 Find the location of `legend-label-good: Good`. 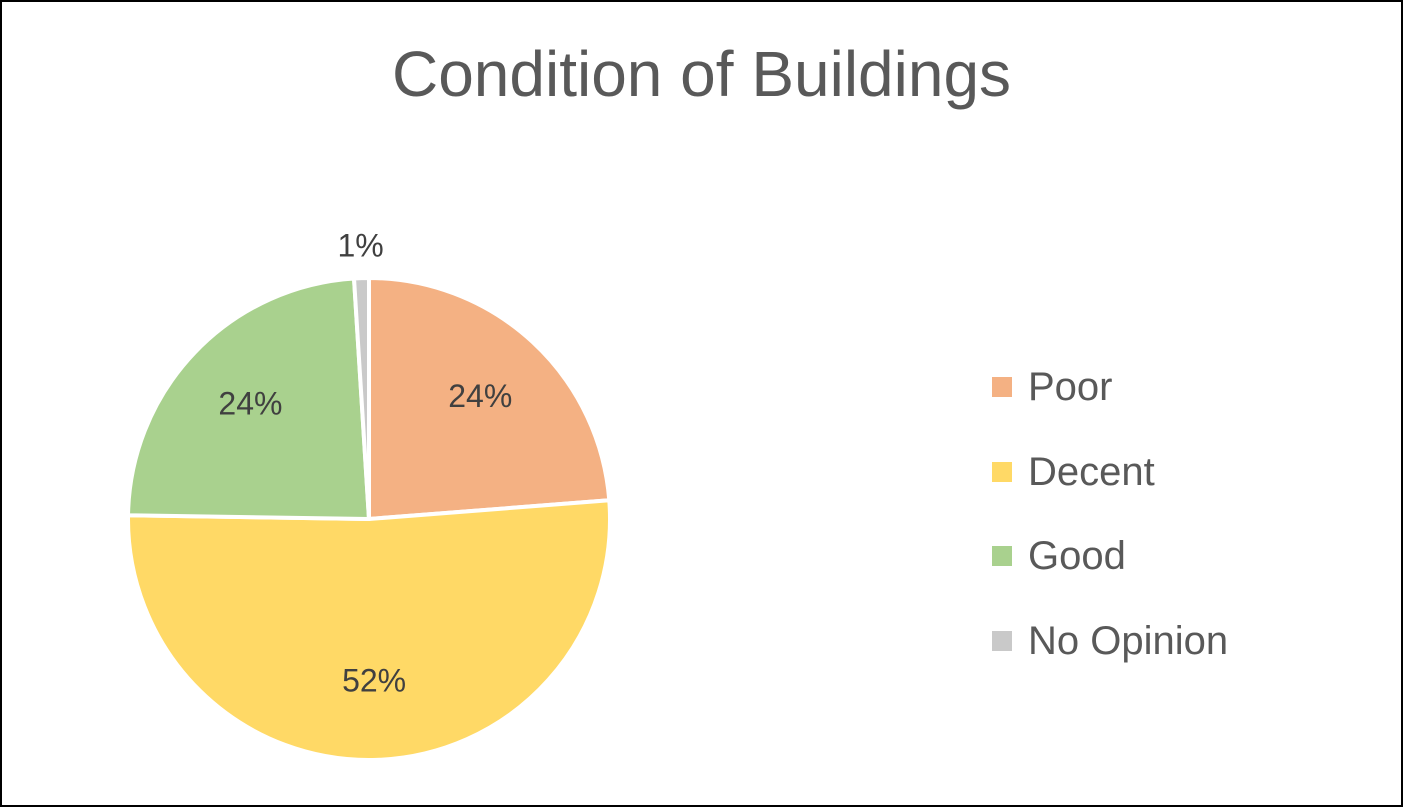

legend-label-good: Good is located at coordinates (1077, 556).